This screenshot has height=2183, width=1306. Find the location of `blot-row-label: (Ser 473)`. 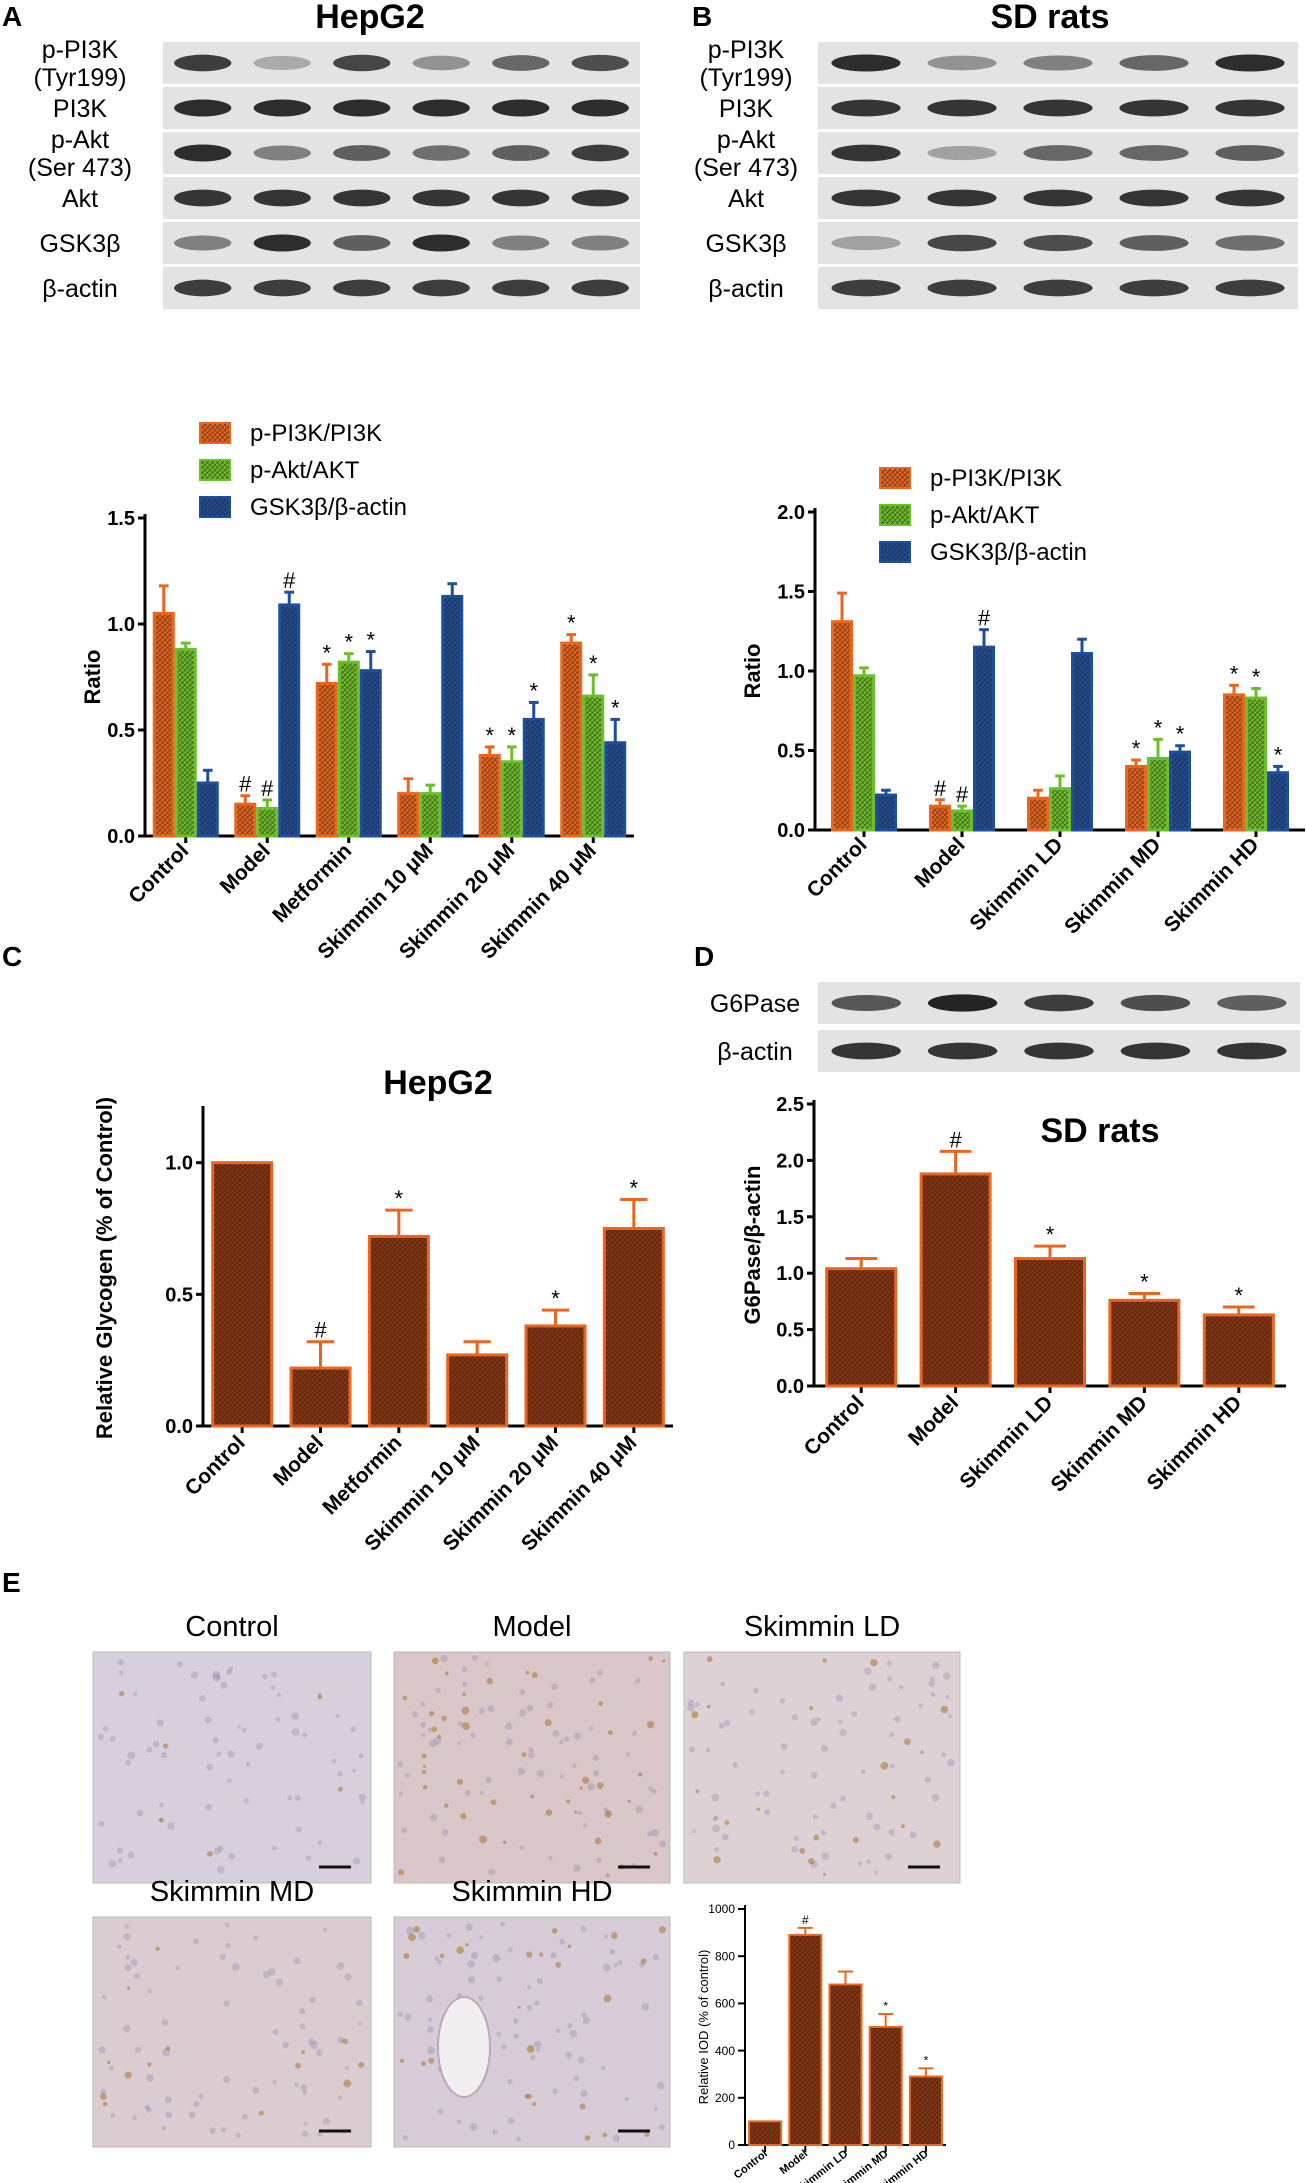

blot-row-label: (Ser 473) is located at coordinates (80, 168).